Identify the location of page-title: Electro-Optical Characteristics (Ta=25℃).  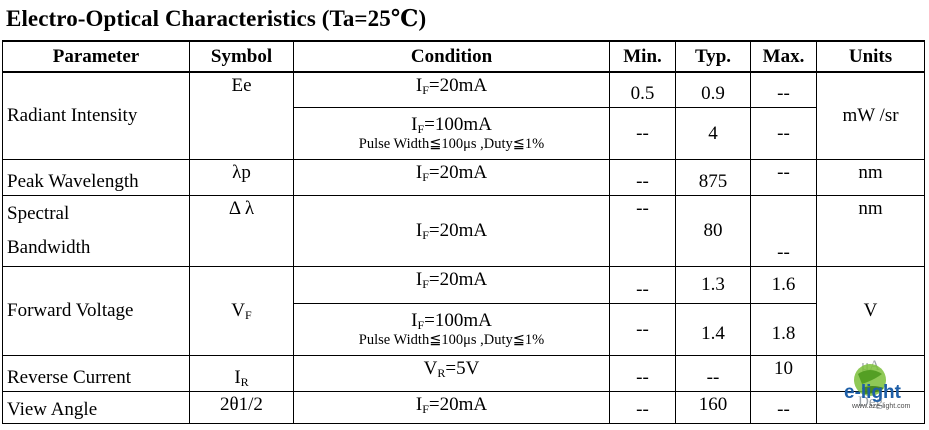
(216, 18).